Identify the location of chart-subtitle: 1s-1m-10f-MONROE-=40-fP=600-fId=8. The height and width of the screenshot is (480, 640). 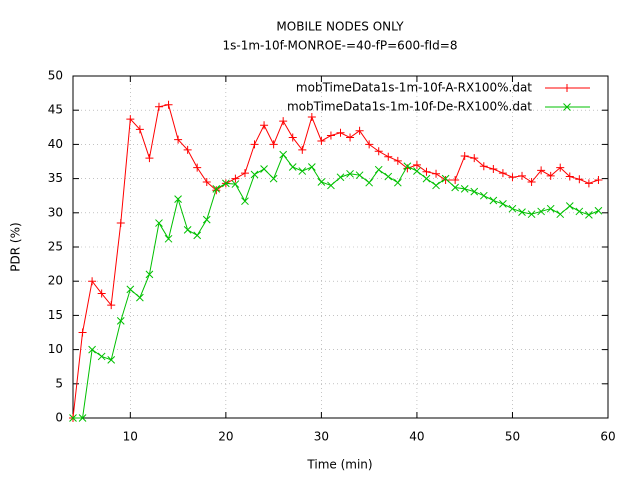
(340, 46).